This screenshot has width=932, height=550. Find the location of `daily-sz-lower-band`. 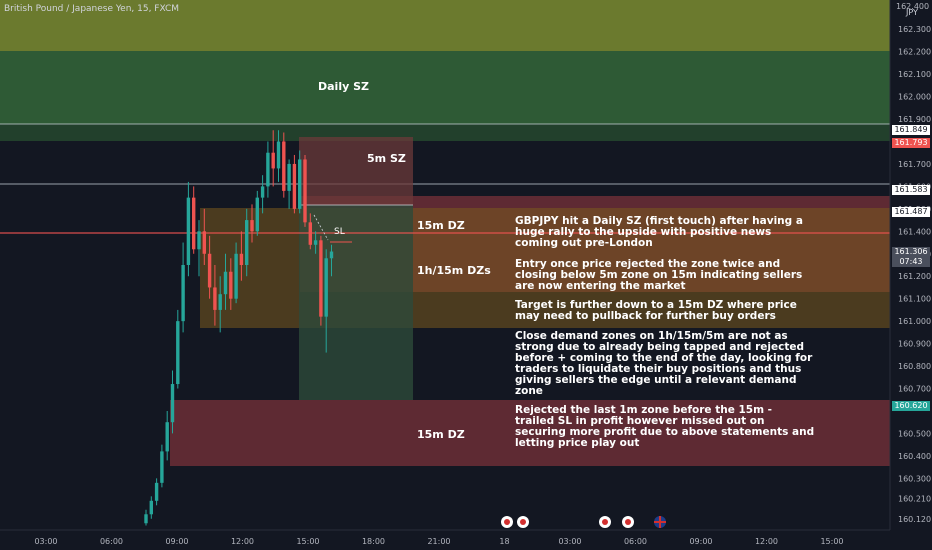

daily-sz-lower-band is located at coordinates (445, 132).